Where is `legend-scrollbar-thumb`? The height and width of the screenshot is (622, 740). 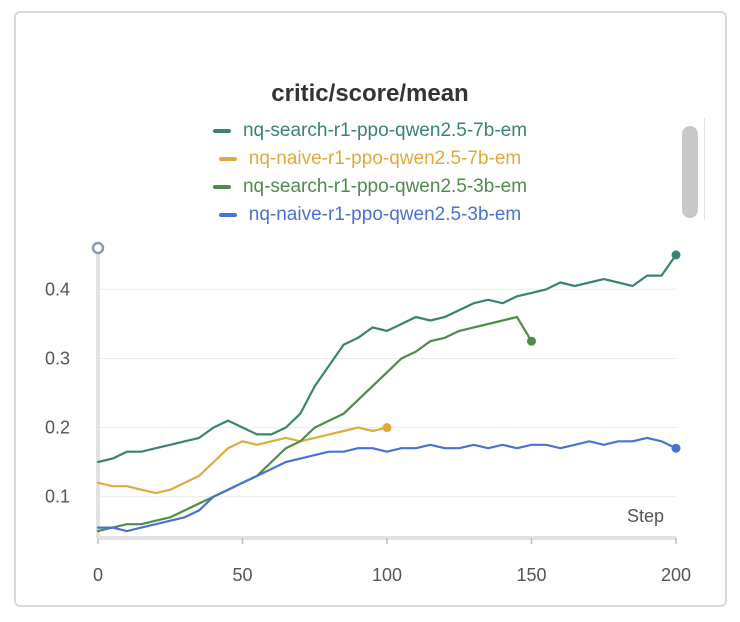
legend-scrollbar-thumb is located at coordinates (690, 172).